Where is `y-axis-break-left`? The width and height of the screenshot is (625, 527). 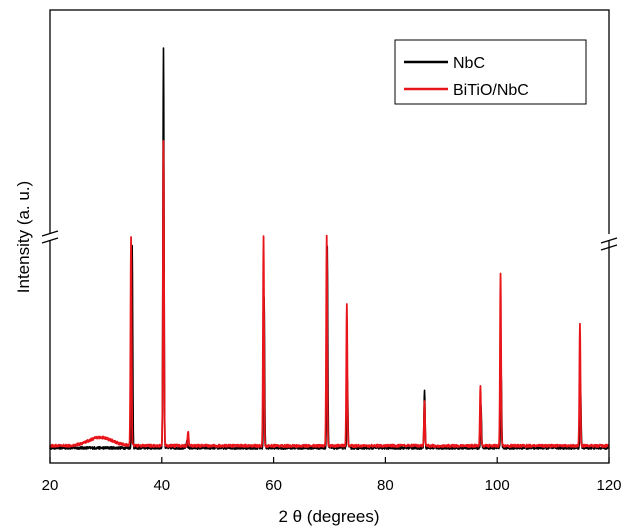
y-axis-break-left is located at coordinates (50, 237).